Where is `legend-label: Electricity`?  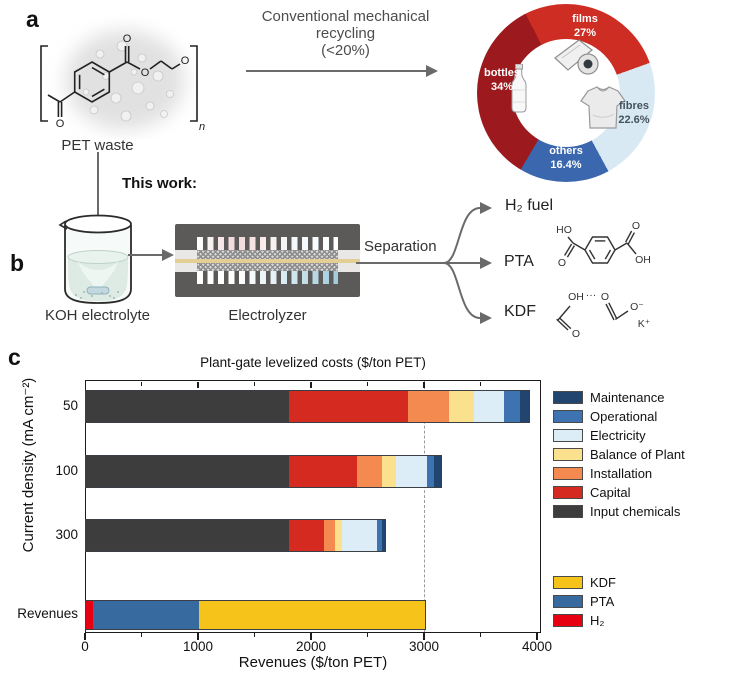
legend-label: Electricity is located at coordinates (618, 435).